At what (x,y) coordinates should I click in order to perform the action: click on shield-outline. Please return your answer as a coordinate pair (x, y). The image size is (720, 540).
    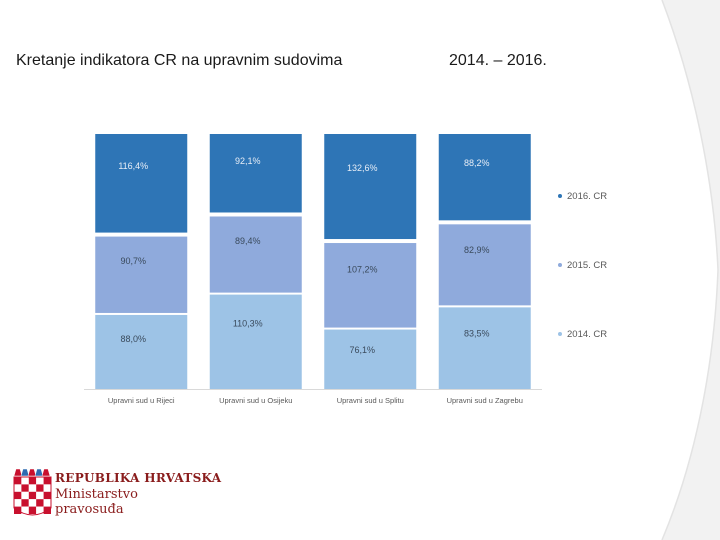
    Looking at the image, I should click on (32, 496).